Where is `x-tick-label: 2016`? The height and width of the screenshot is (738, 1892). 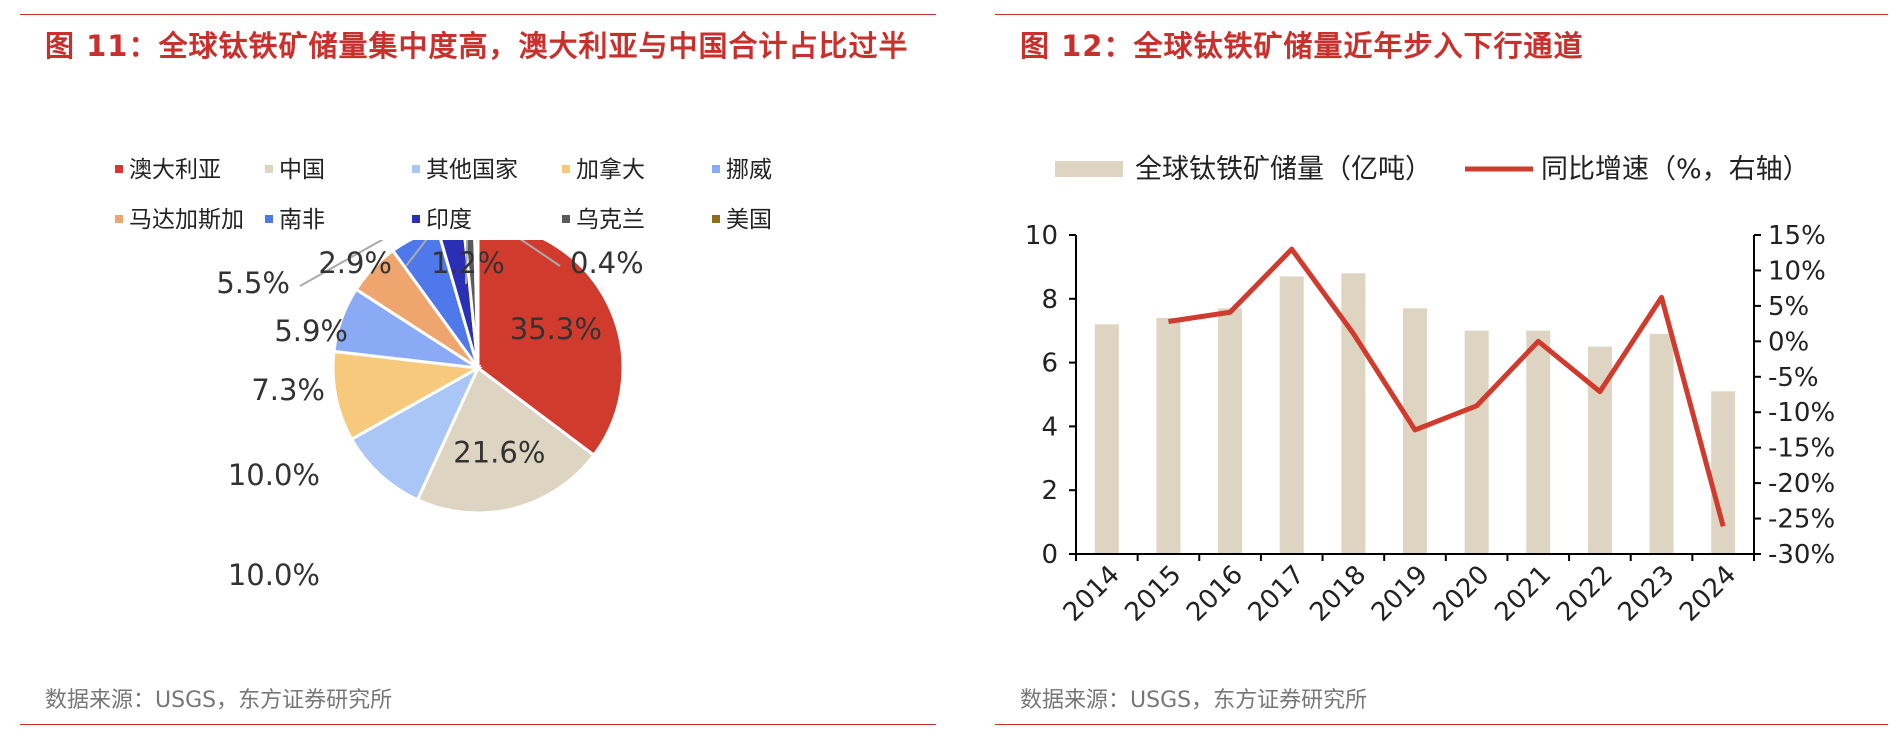 x-tick-label: 2016 is located at coordinates (1215, 594).